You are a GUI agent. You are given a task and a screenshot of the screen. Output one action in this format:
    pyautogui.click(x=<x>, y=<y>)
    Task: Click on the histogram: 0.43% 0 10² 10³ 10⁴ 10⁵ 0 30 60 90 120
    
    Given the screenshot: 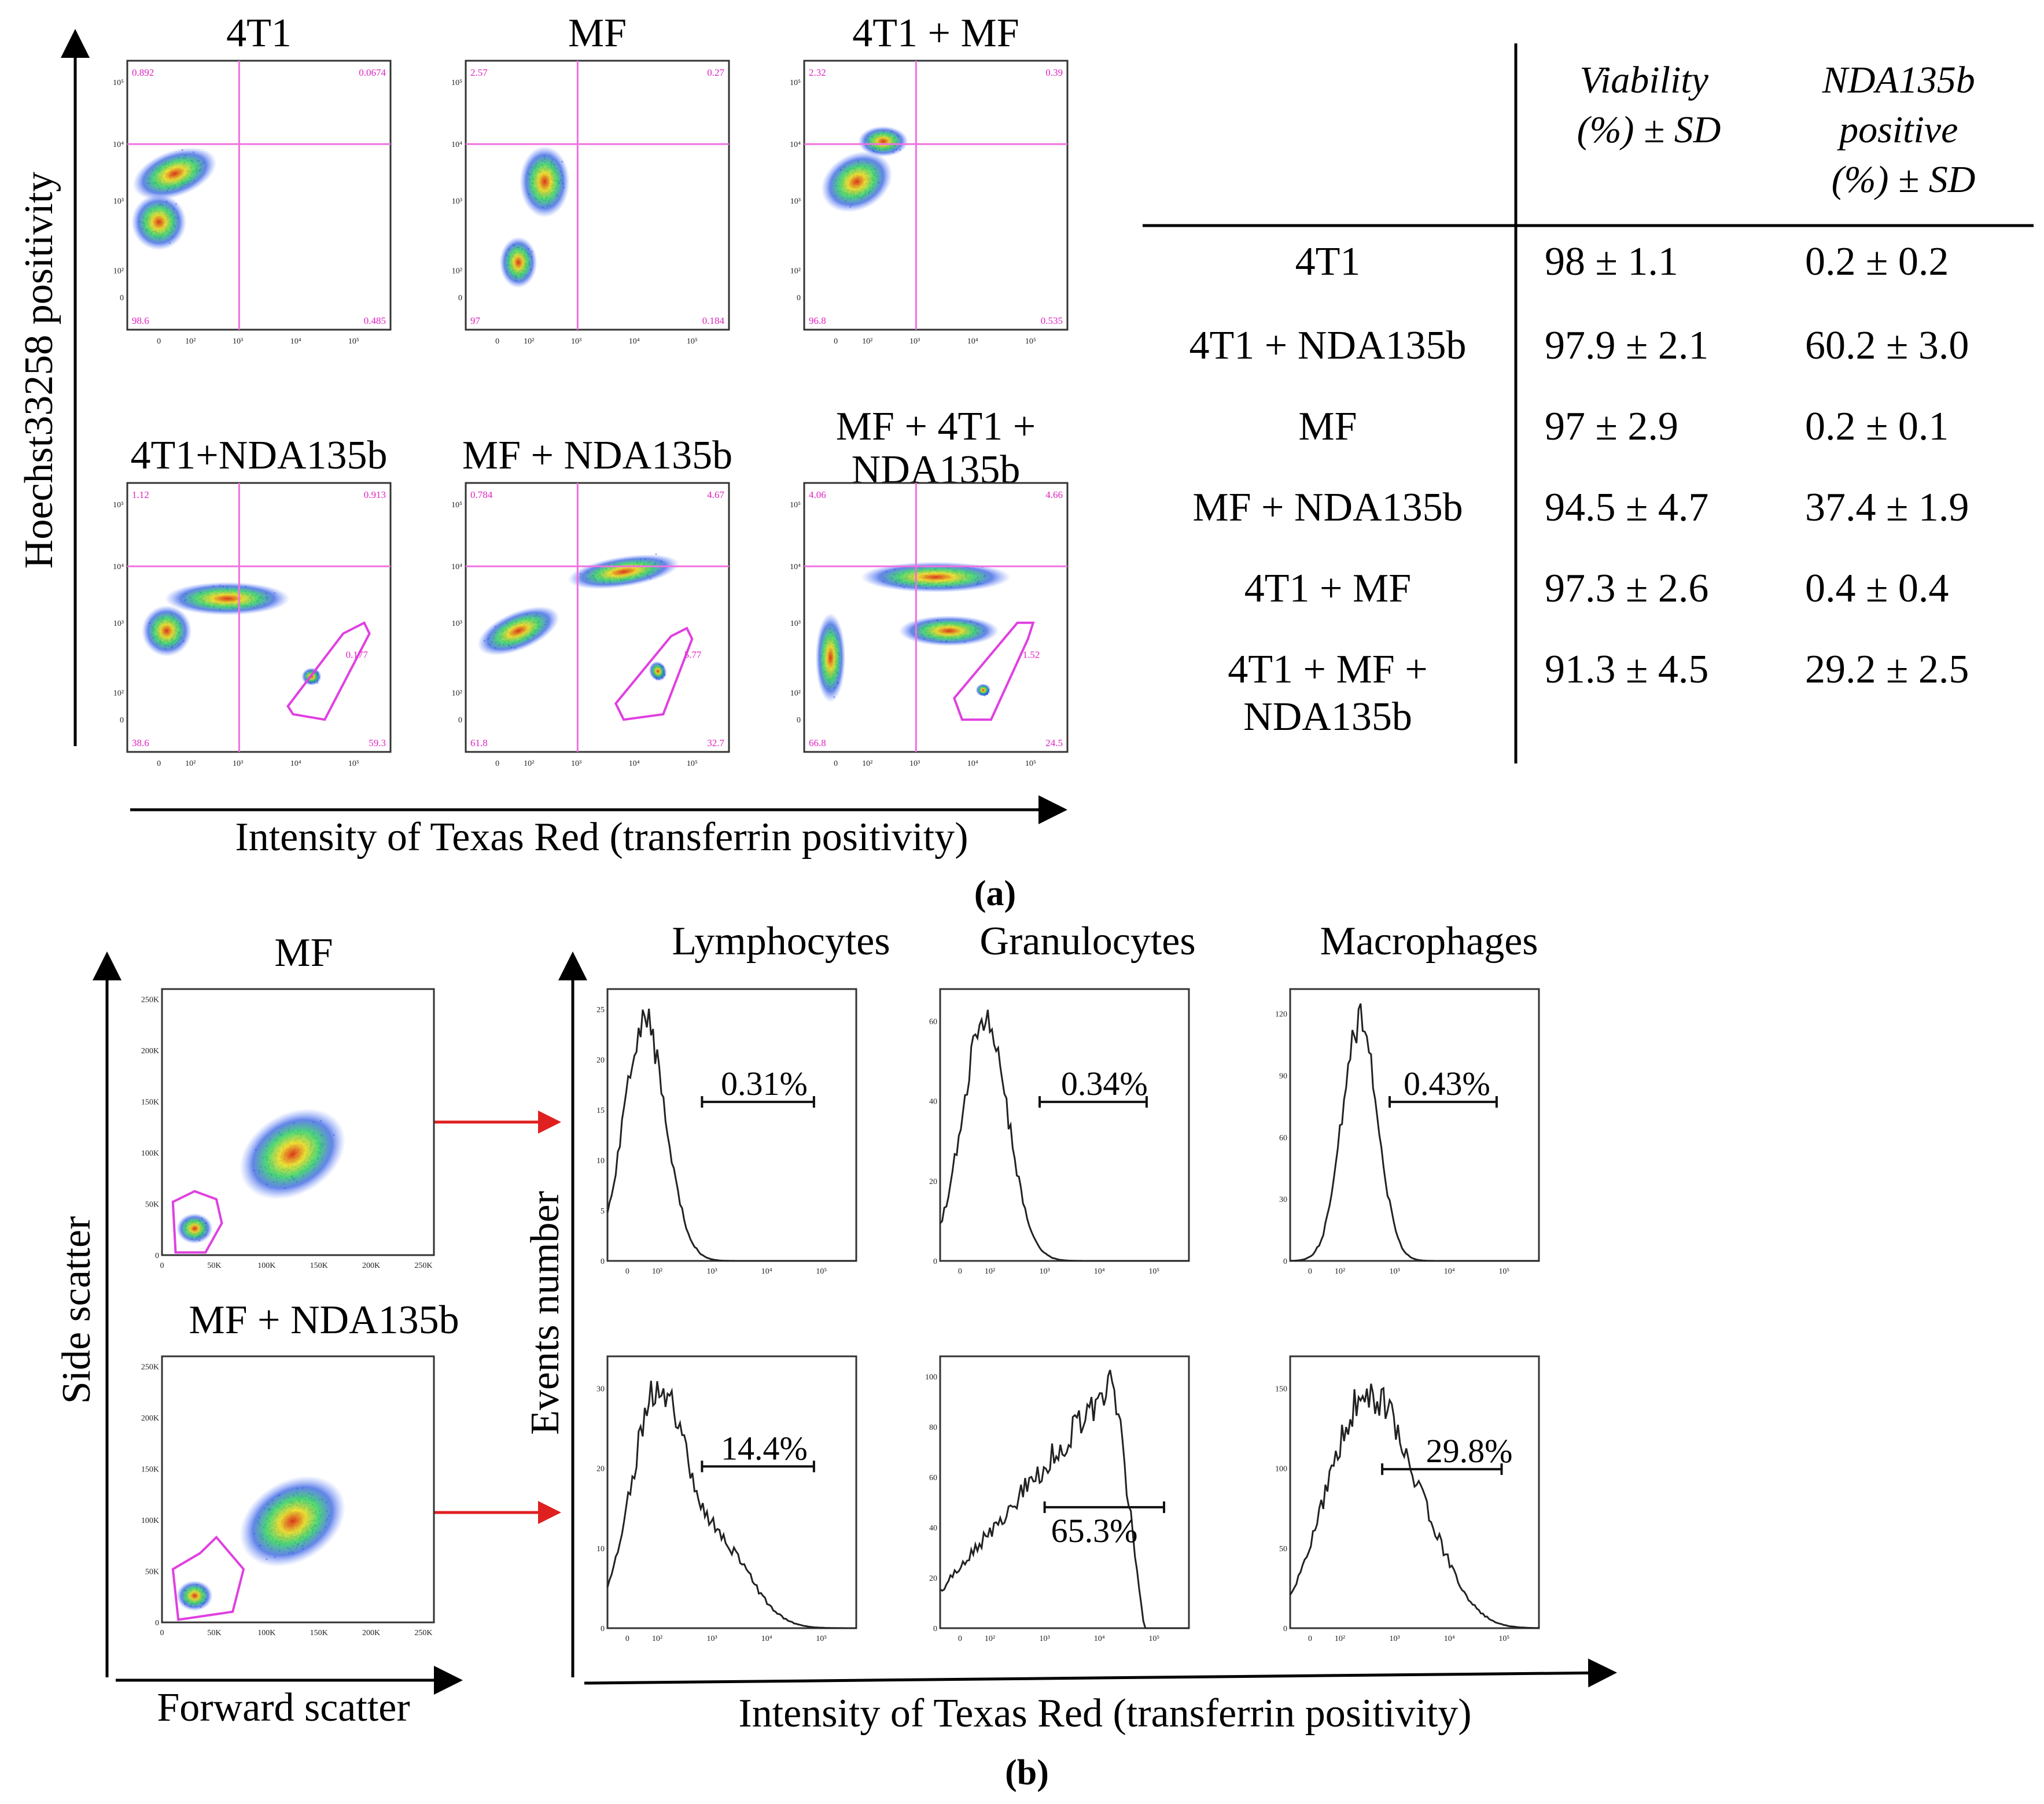 What is the action you would take?
    pyautogui.click(x=1407, y=1132)
    